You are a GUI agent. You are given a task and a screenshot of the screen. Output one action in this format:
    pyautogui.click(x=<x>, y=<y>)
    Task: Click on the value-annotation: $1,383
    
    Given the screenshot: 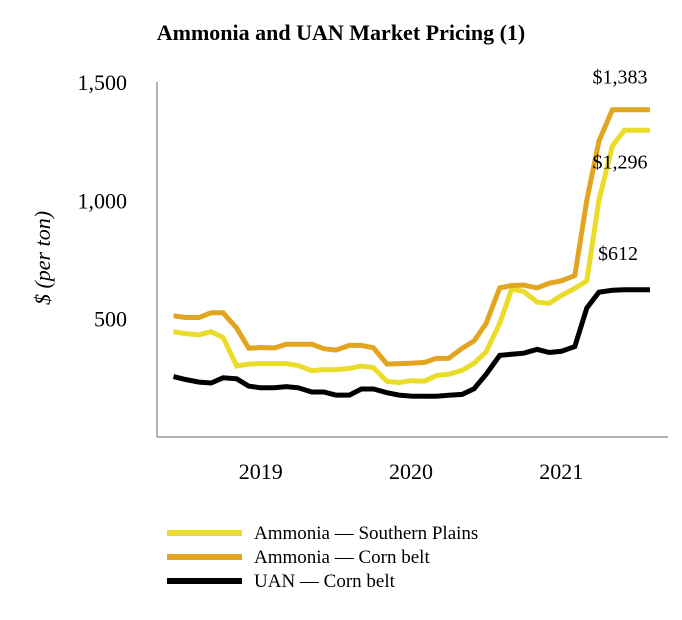 What is the action you would take?
    pyautogui.click(x=619, y=78)
    